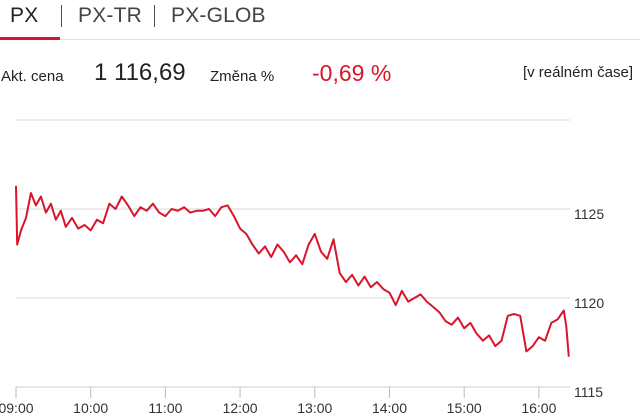 The image size is (640, 420). I want to click on x-tick-label: 13:00, so click(314, 408).